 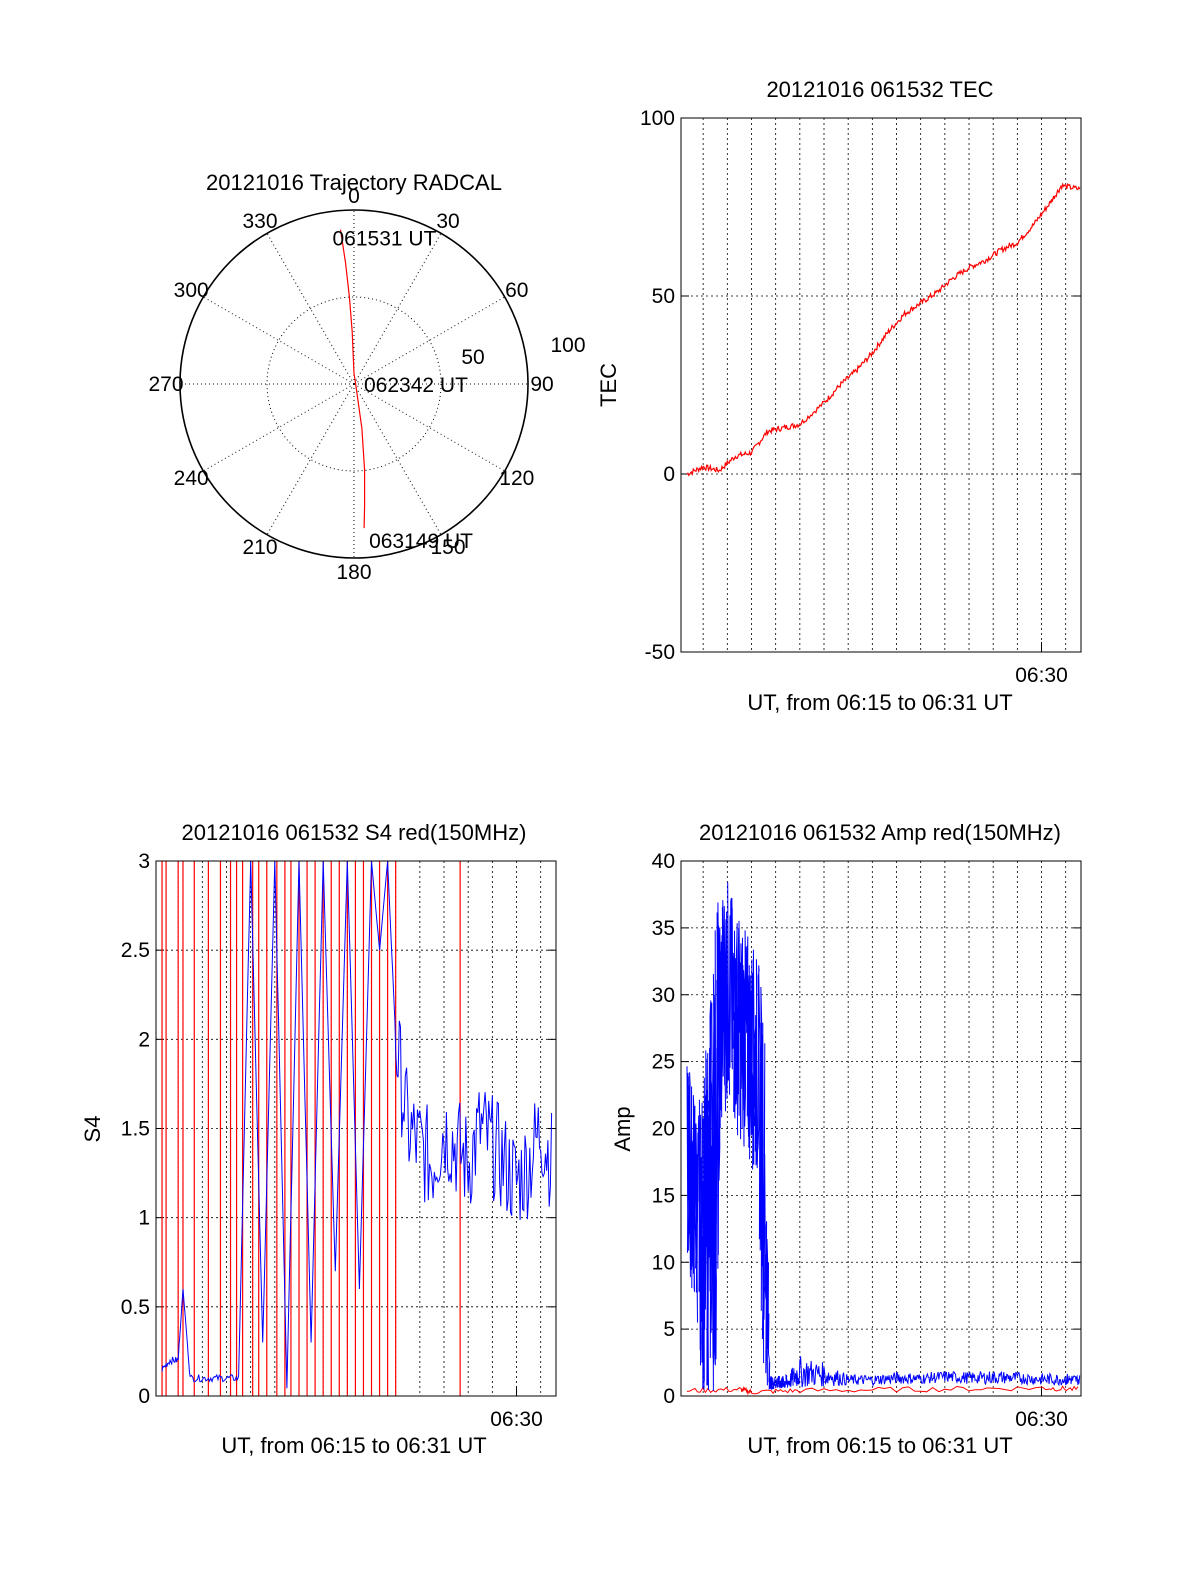 I want to click on s4-y-tick-label: 1.5, so click(x=135, y=1129).